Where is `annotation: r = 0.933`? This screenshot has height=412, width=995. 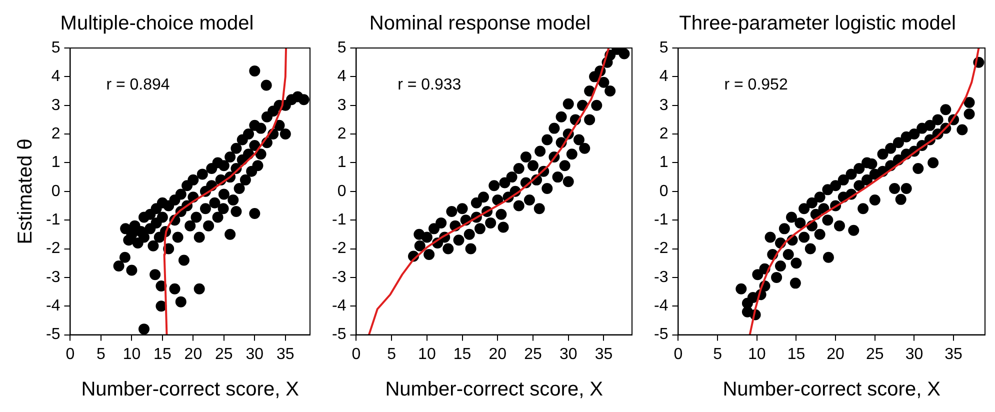 annotation: r = 0.933 is located at coordinates (430, 85).